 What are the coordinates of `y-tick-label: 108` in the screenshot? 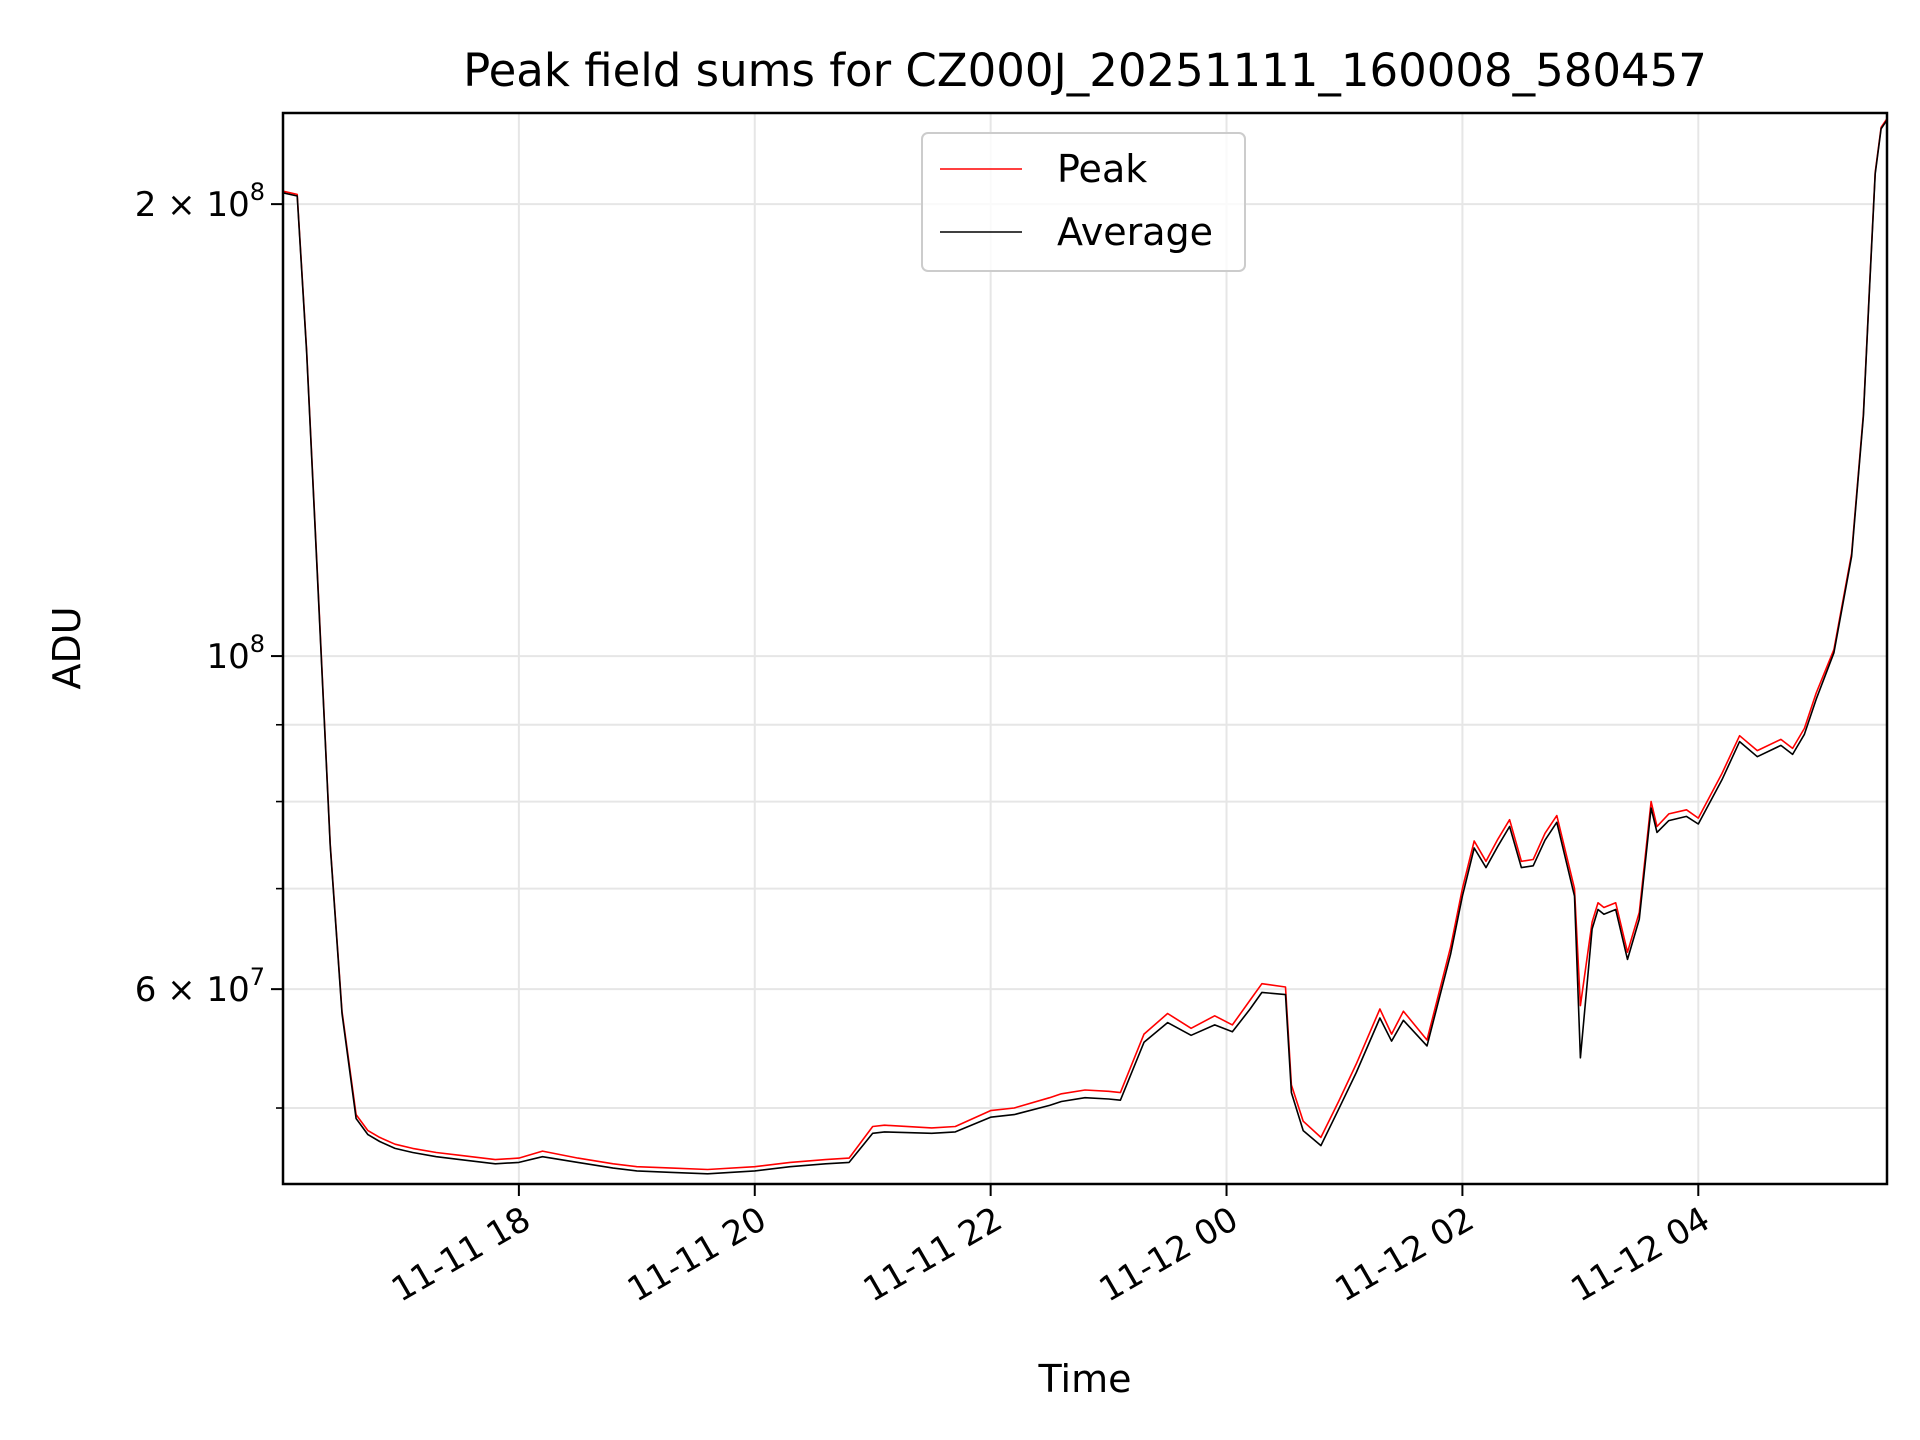 It's located at (235, 653).